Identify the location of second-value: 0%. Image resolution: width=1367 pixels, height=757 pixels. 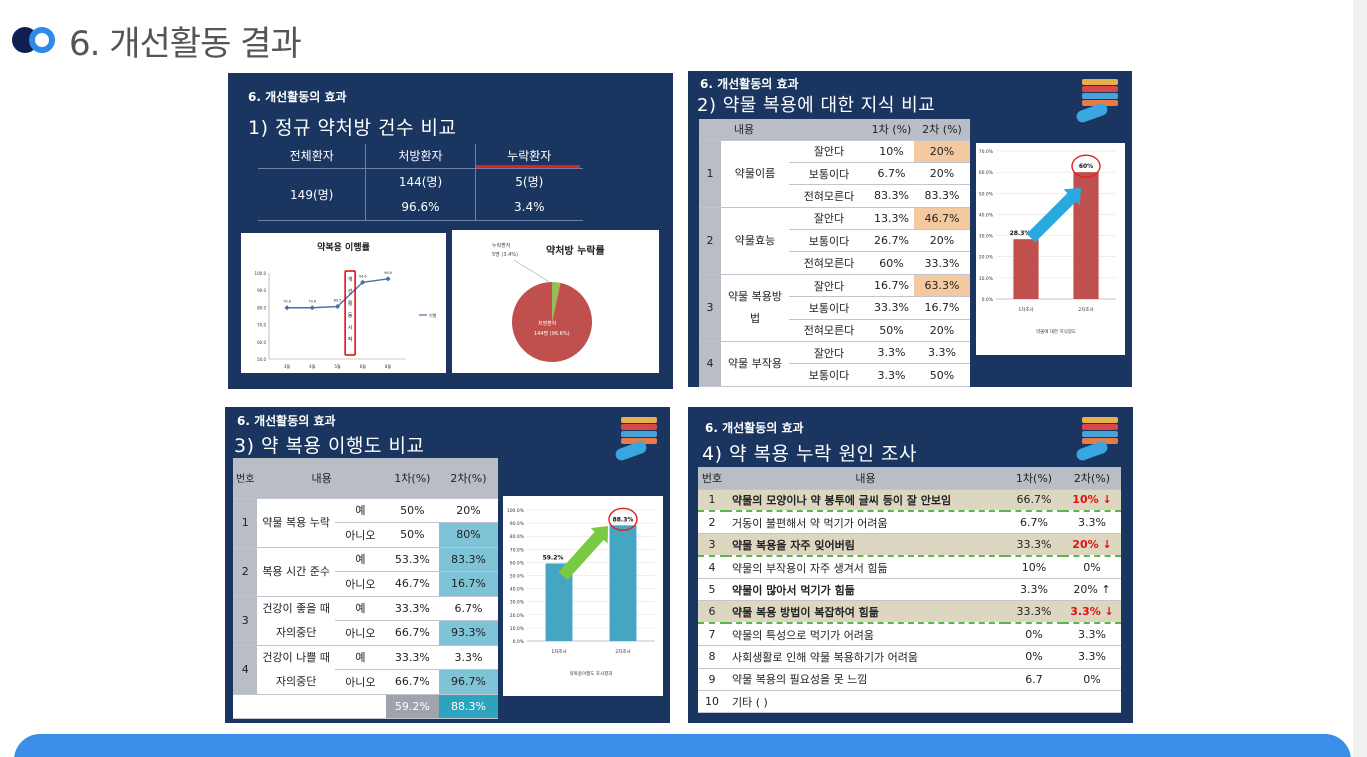
(1092, 680).